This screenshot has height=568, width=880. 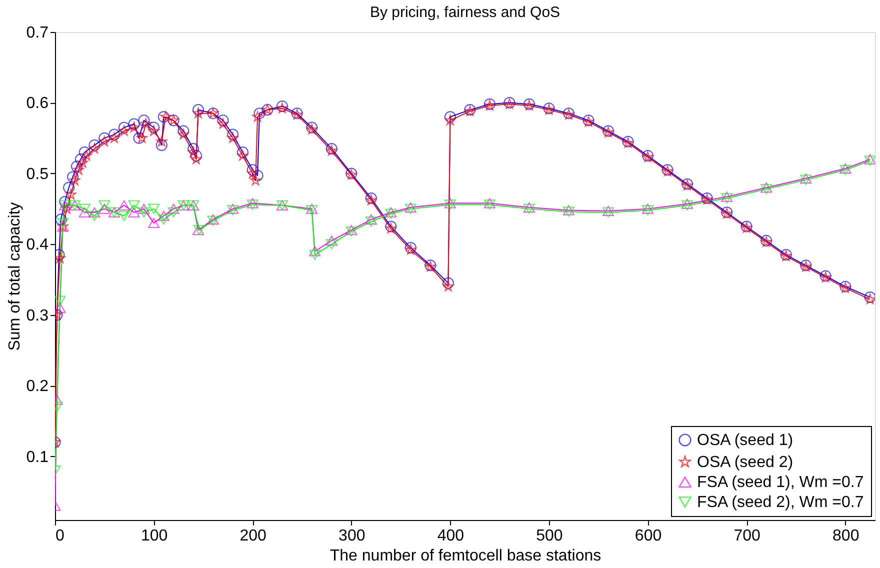 I want to click on x-tick-label: 0, so click(x=60, y=536).